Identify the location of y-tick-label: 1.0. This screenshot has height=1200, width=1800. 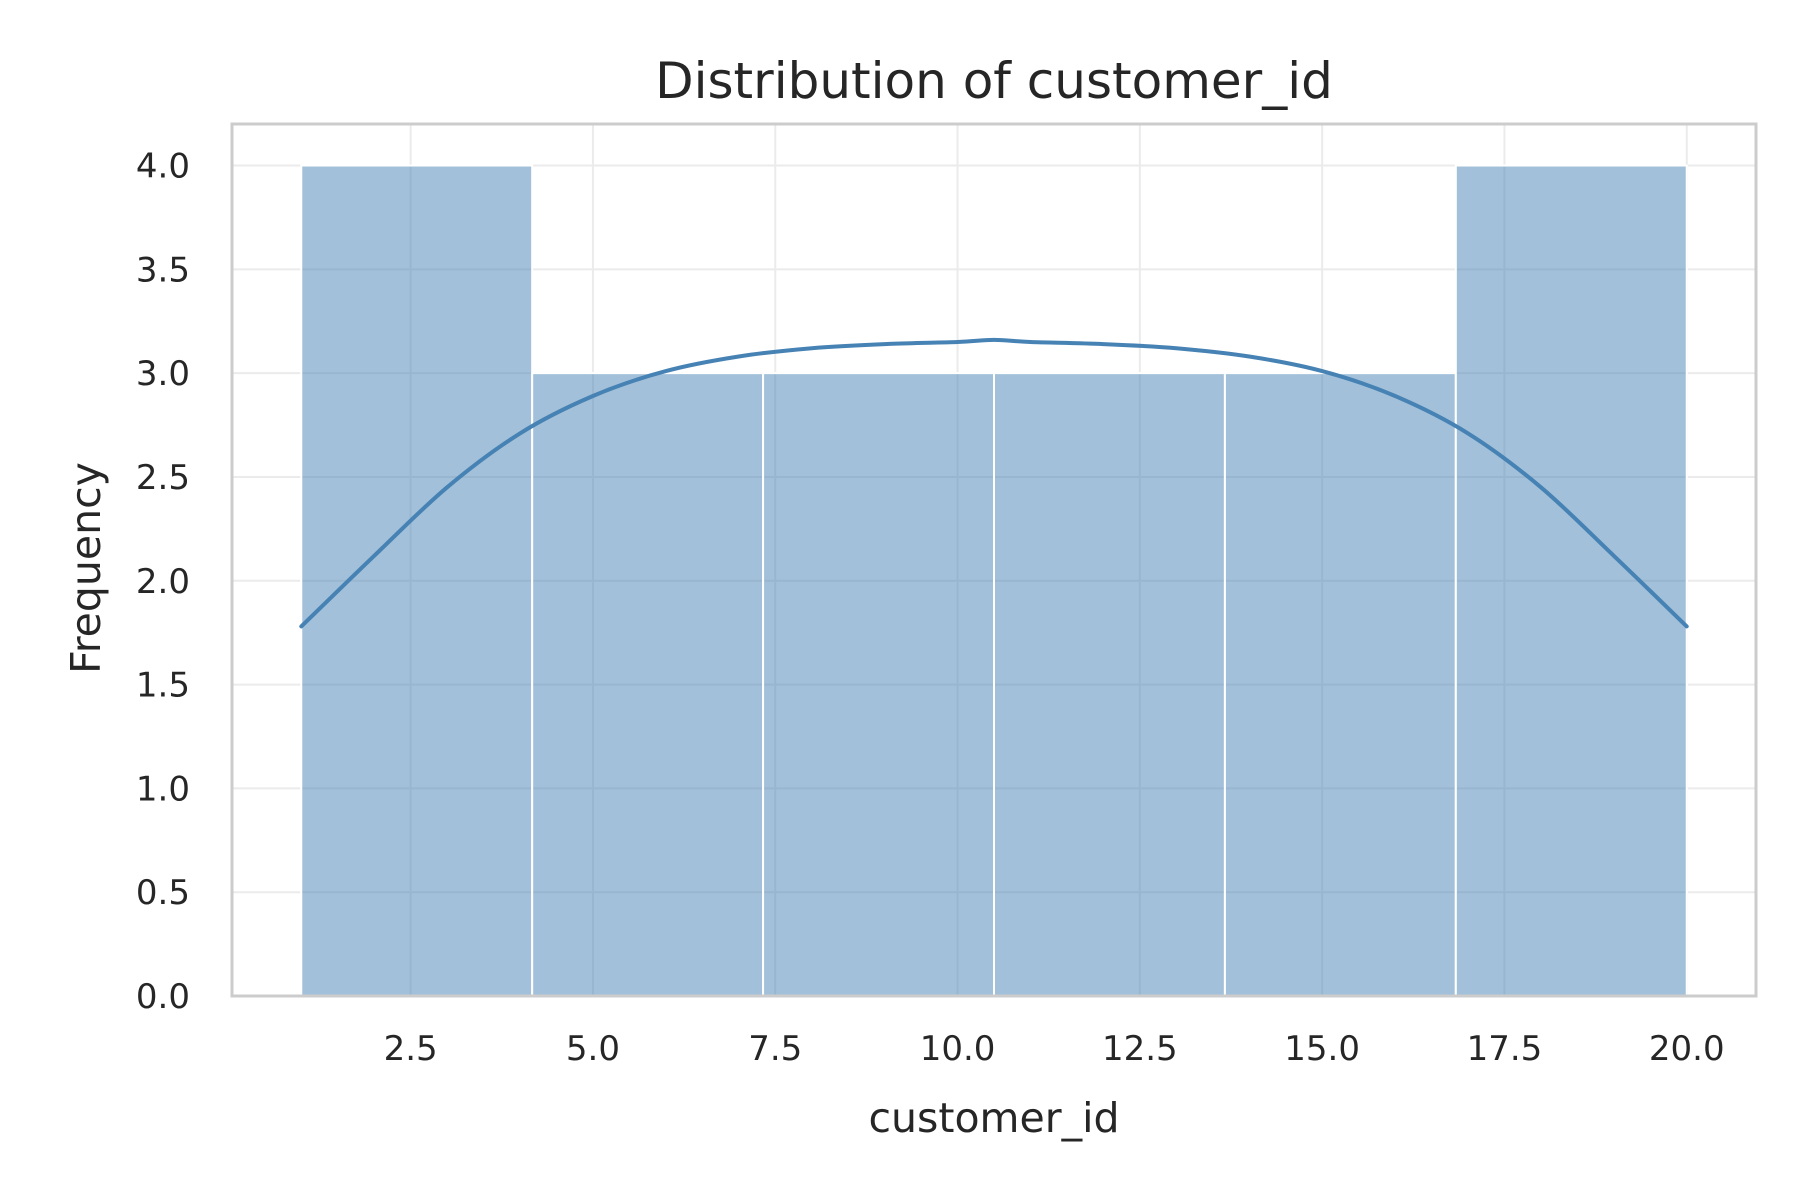
(163, 789).